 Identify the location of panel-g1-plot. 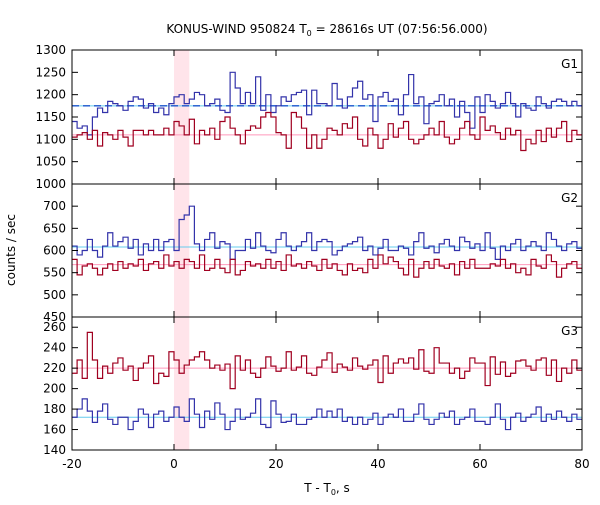
(327, 111).